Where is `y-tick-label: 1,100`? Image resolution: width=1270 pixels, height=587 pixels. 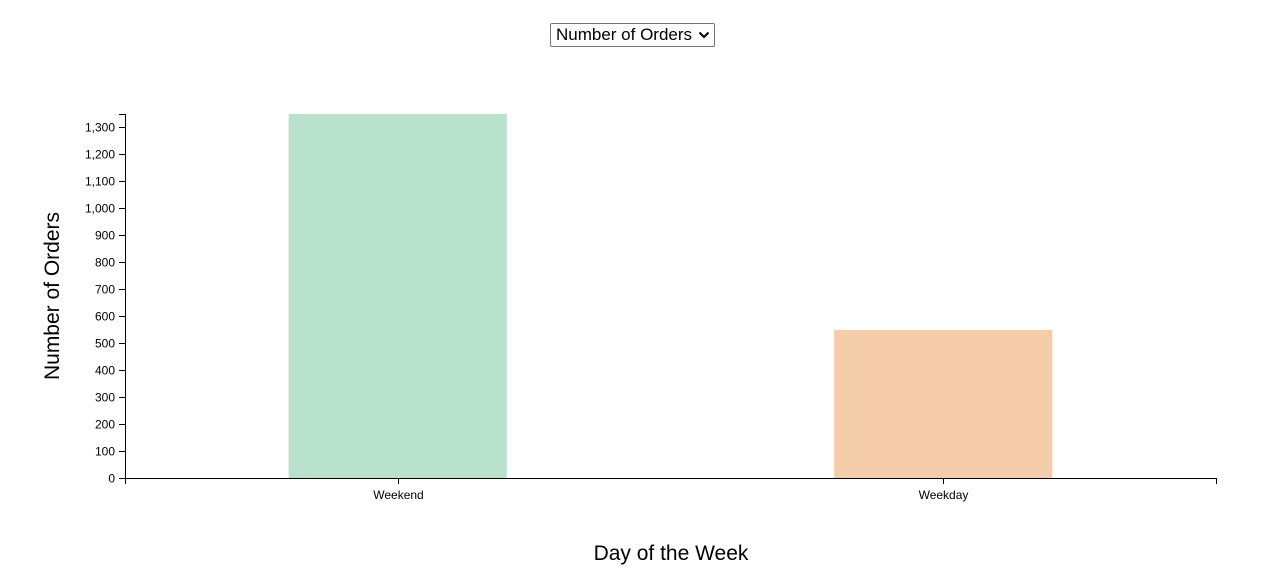 y-tick-label: 1,100 is located at coordinates (100, 182).